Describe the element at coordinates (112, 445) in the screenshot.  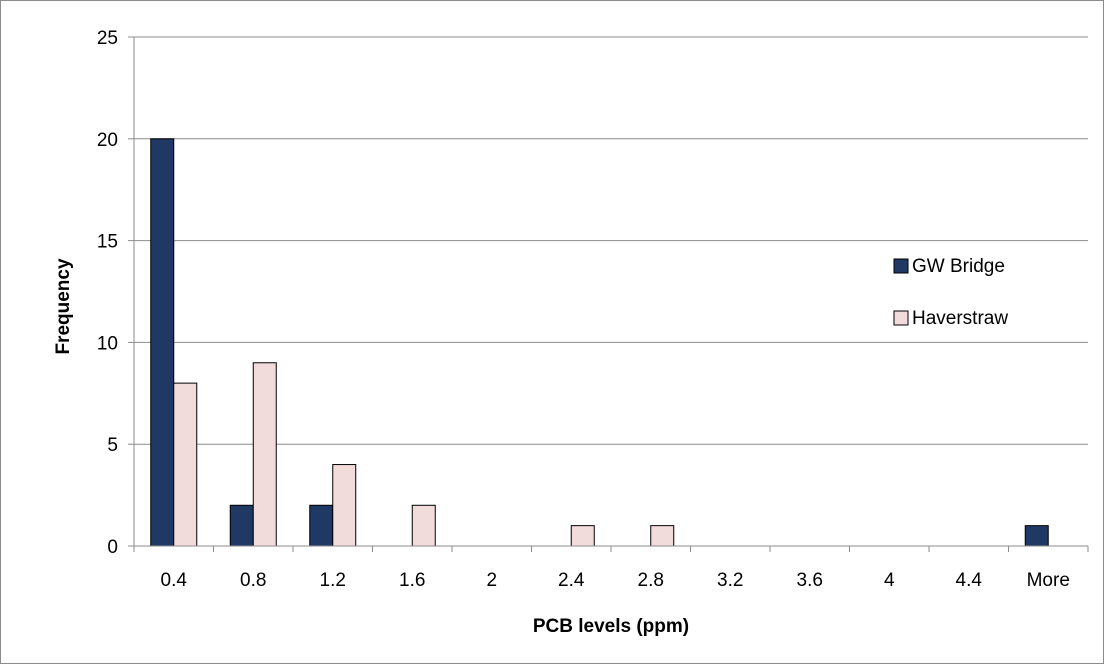
I see `y-tick-label: 5` at that location.